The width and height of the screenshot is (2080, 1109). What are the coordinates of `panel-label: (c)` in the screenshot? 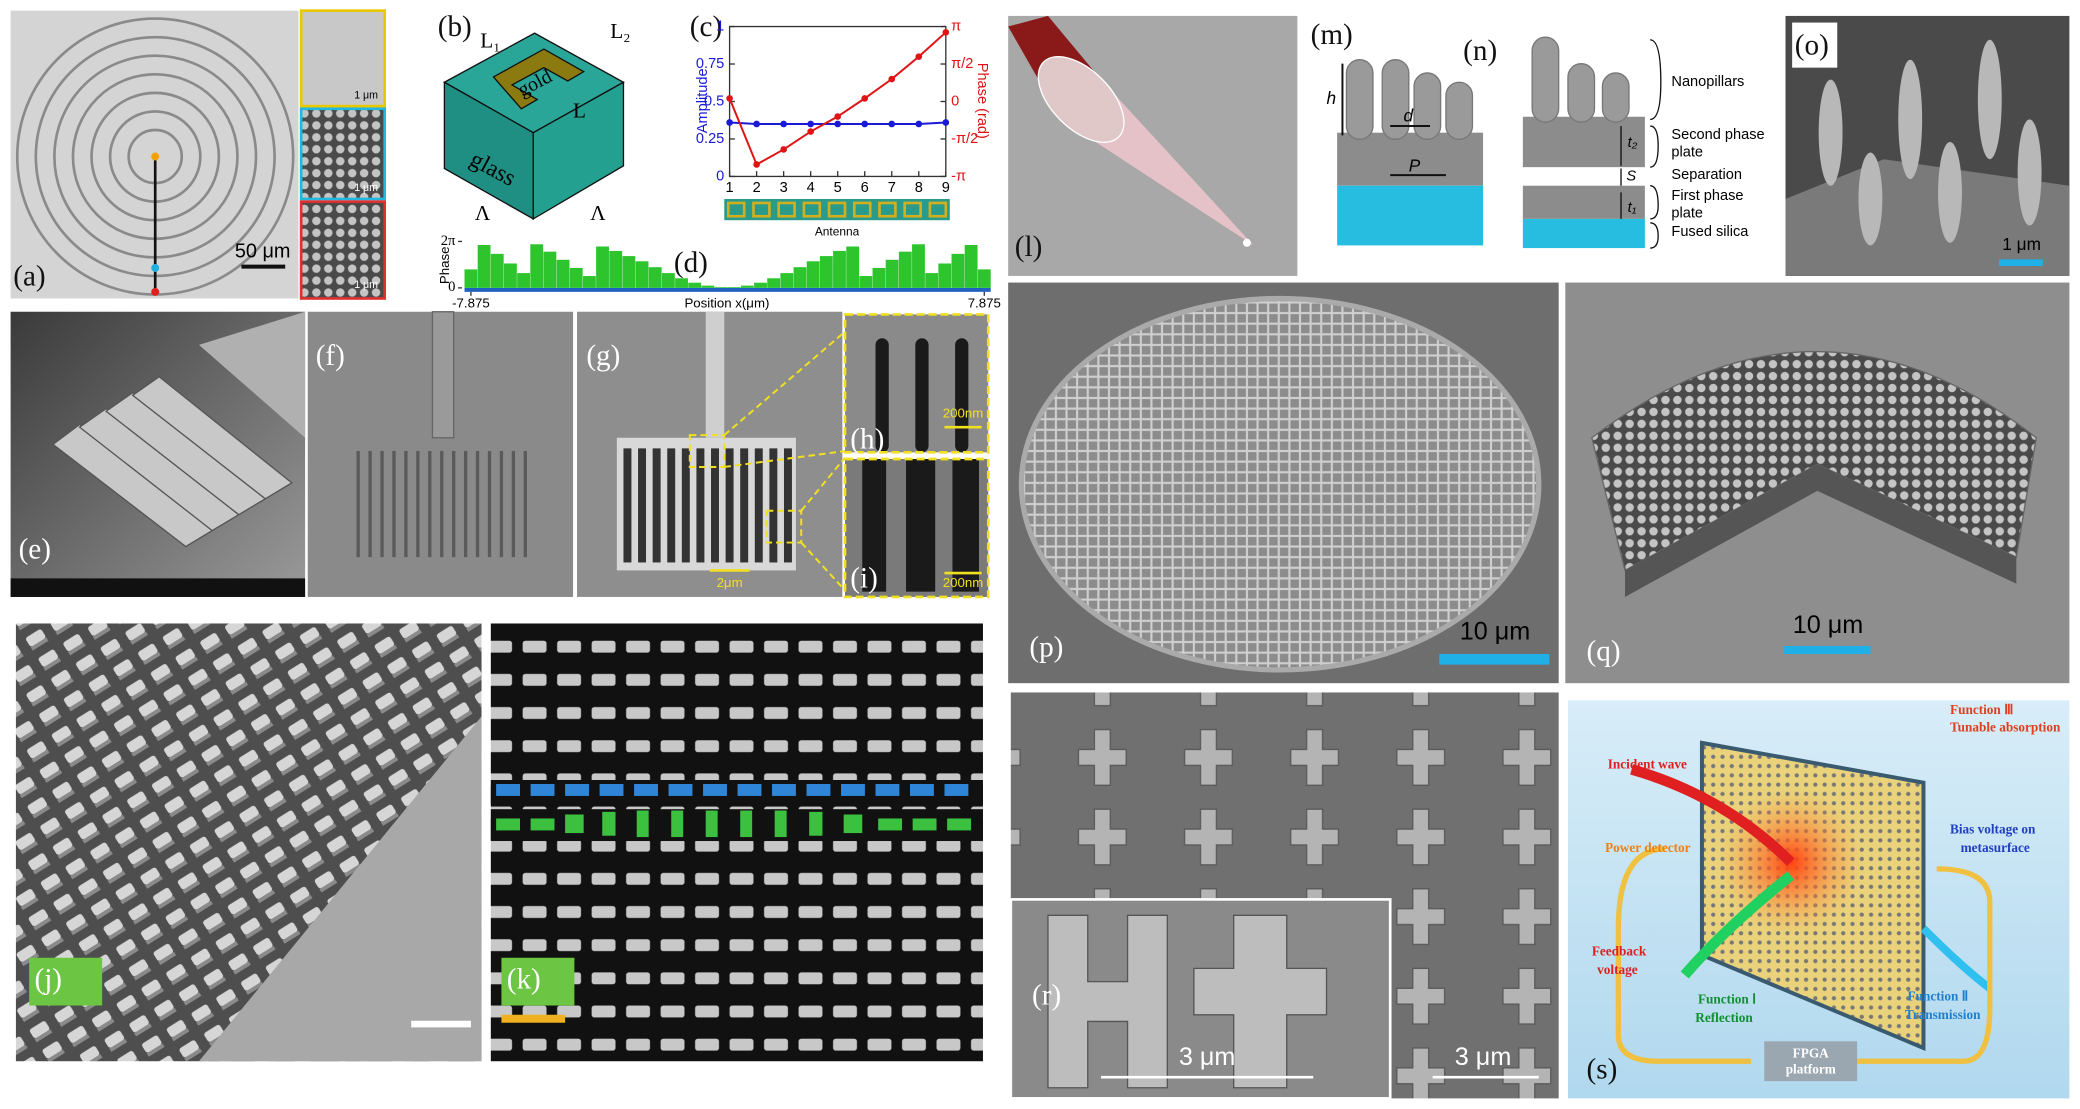 It's located at (706, 27).